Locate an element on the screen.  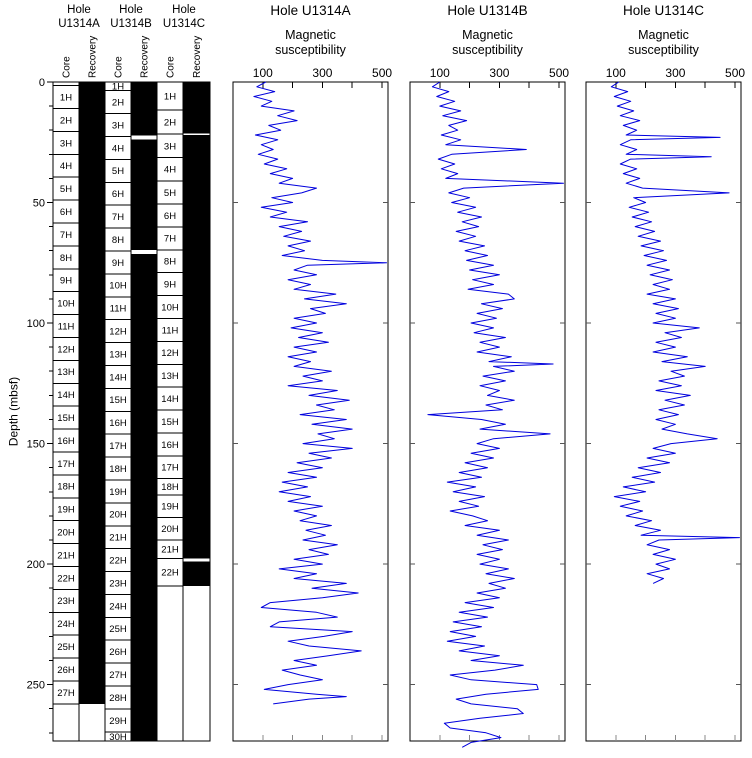
core-label: 23H is located at coordinates (118, 583).